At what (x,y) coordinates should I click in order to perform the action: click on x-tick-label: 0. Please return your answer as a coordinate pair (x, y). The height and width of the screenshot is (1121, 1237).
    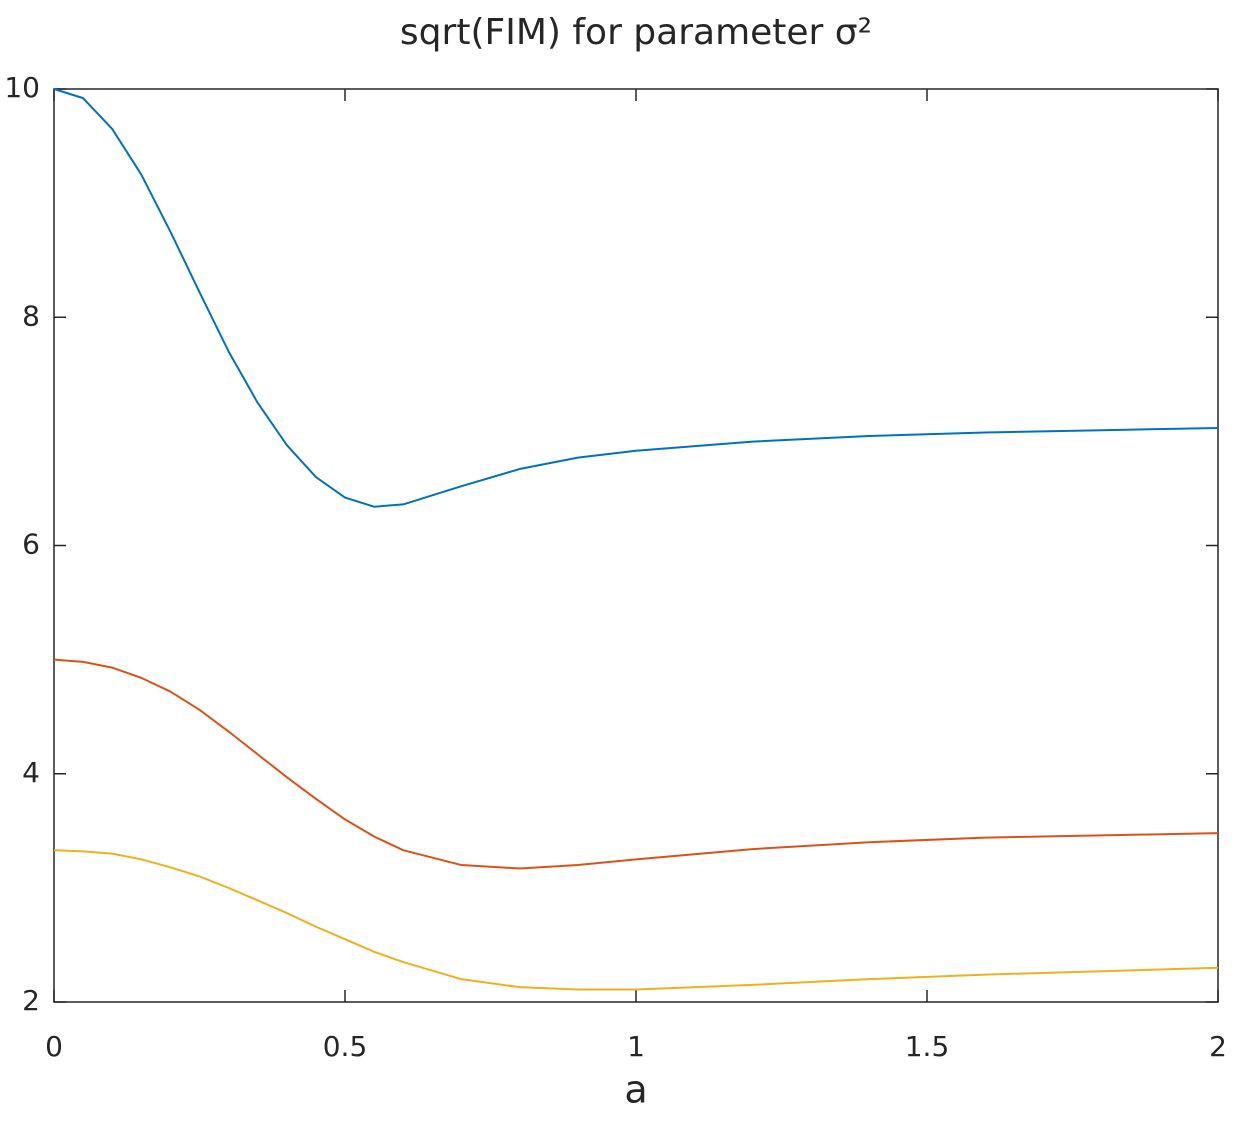
    Looking at the image, I should click on (54, 1046).